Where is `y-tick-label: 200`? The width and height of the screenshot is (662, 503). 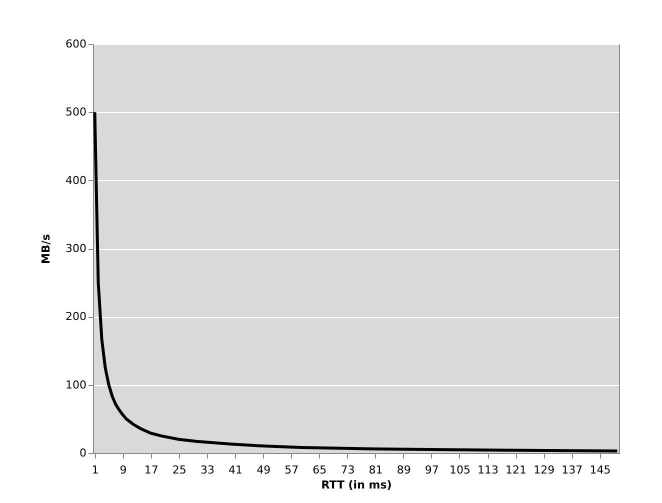 y-tick-label: 200 is located at coordinates (76, 317).